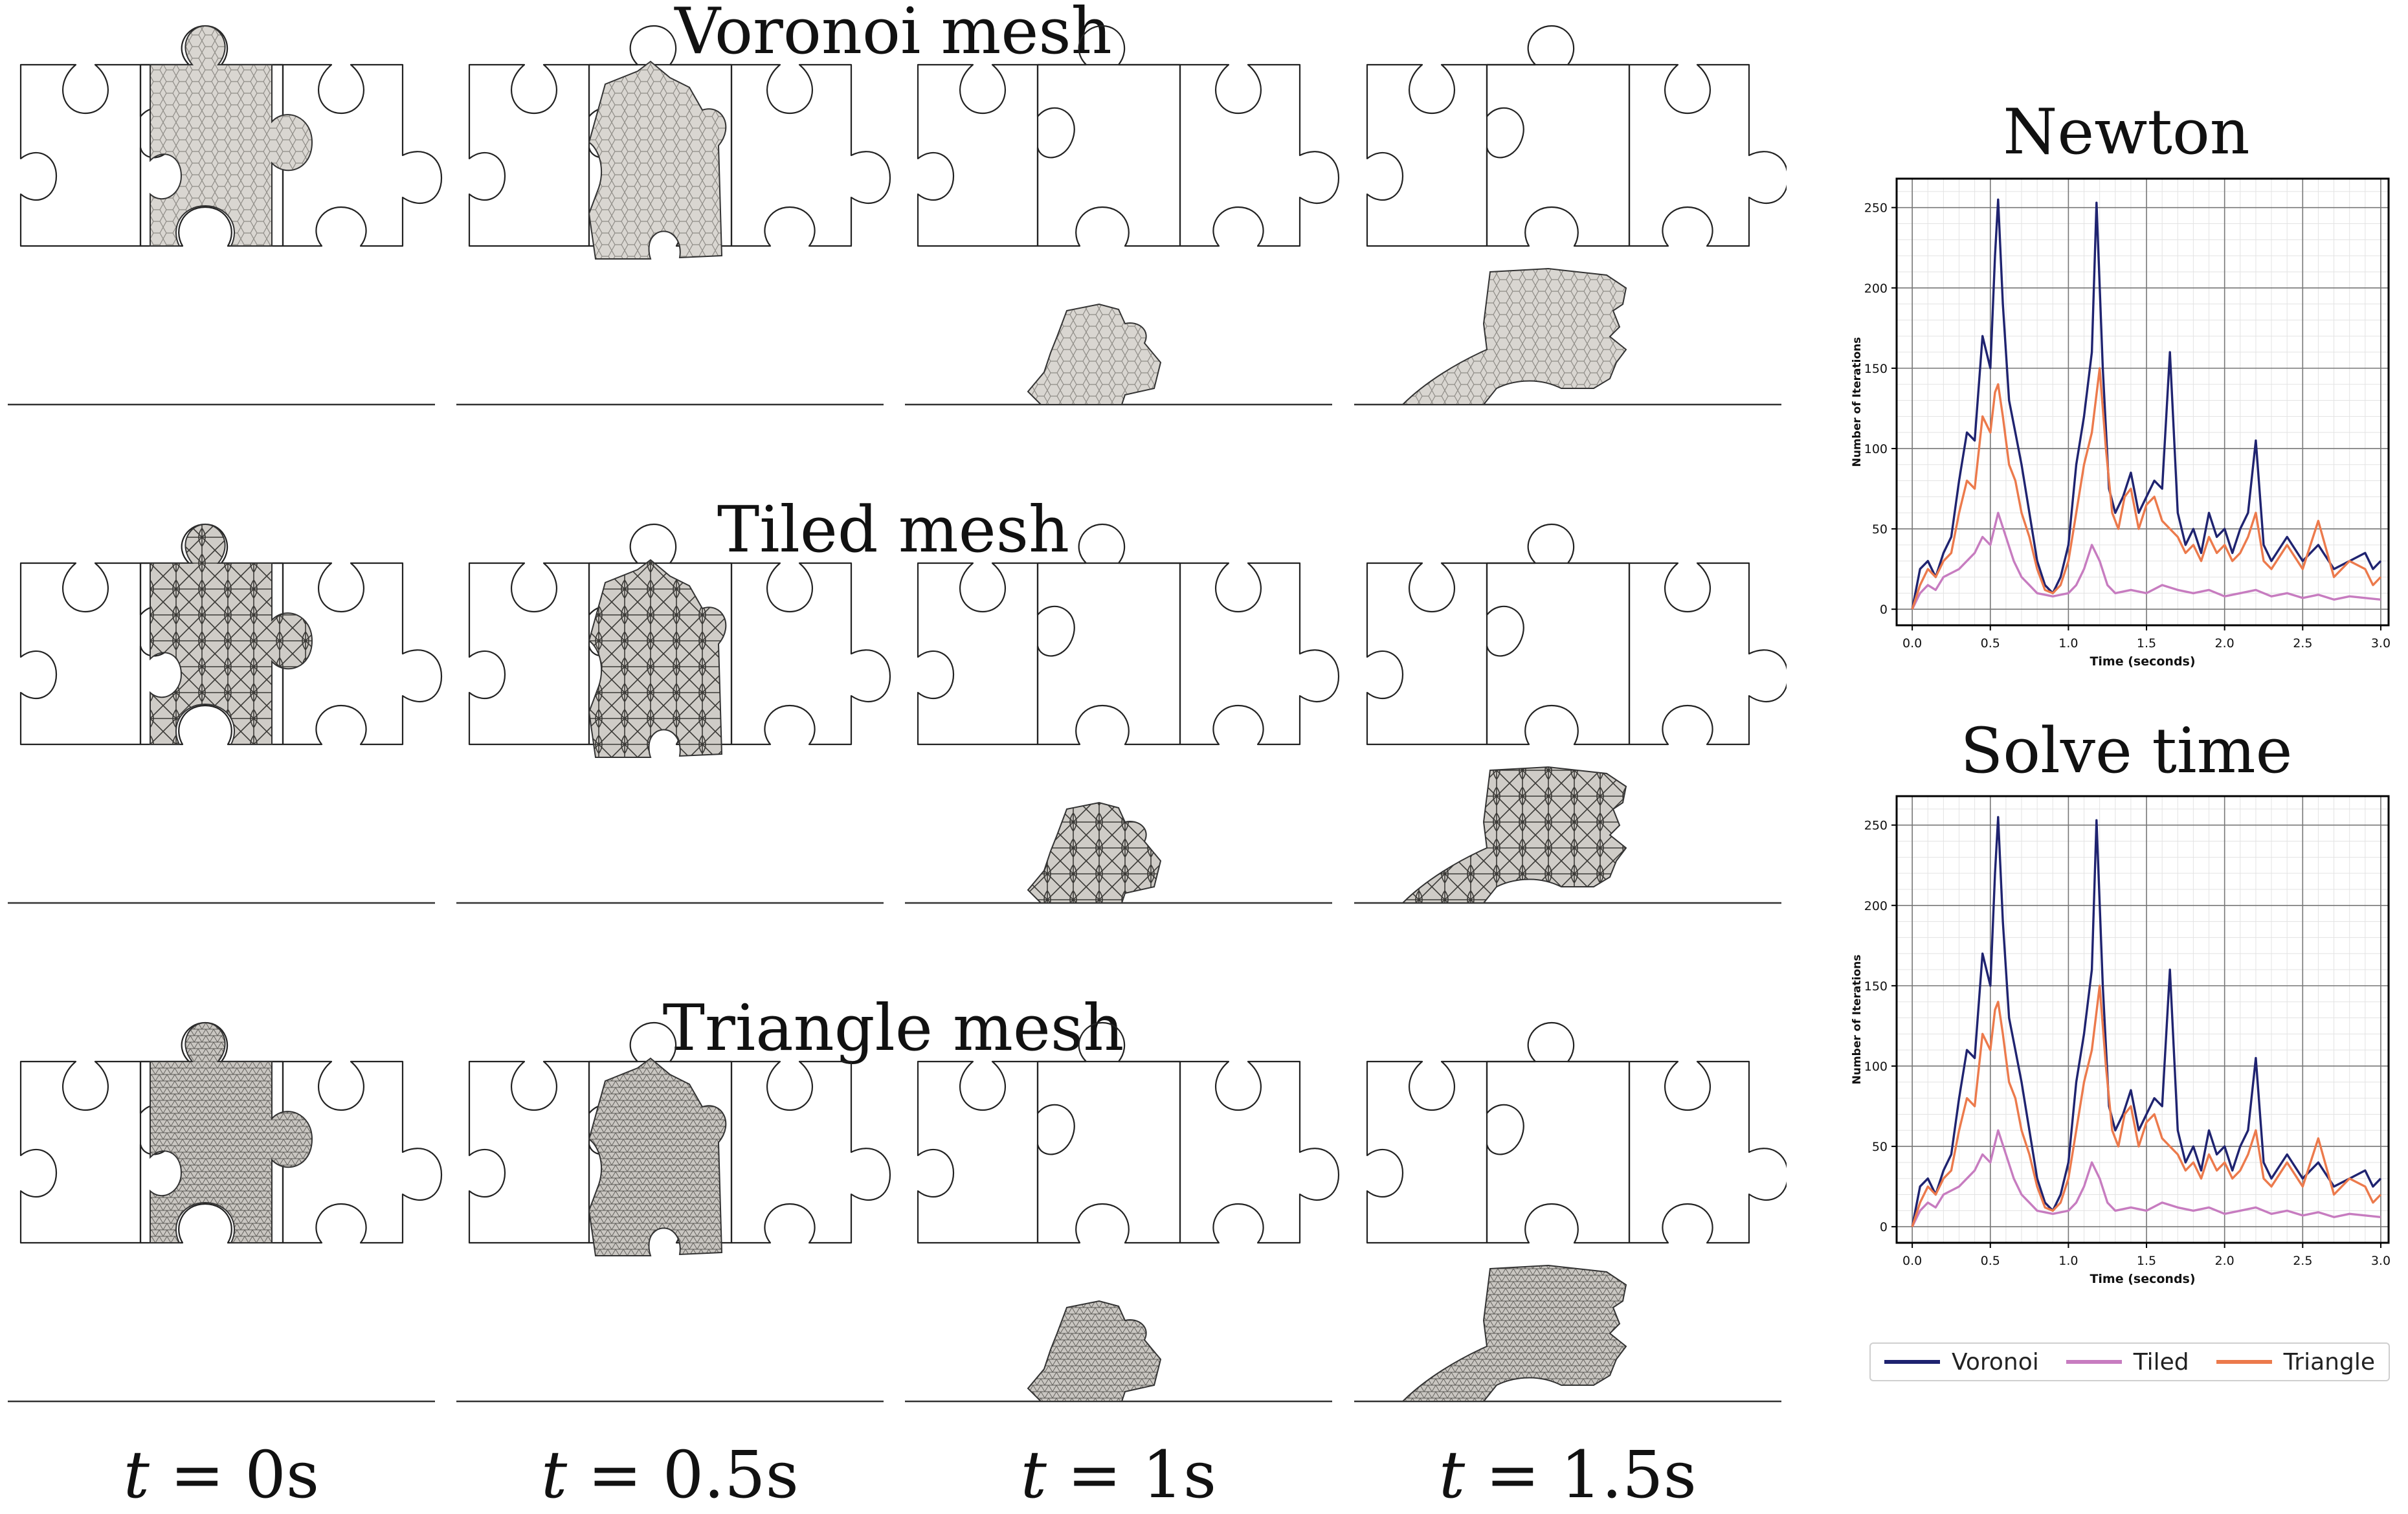 The width and height of the screenshot is (2408, 1514). What do you see at coordinates (670, 1475) in the screenshot?
I see `time-label-1: t = 0.5s` at bounding box center [670, 1475].